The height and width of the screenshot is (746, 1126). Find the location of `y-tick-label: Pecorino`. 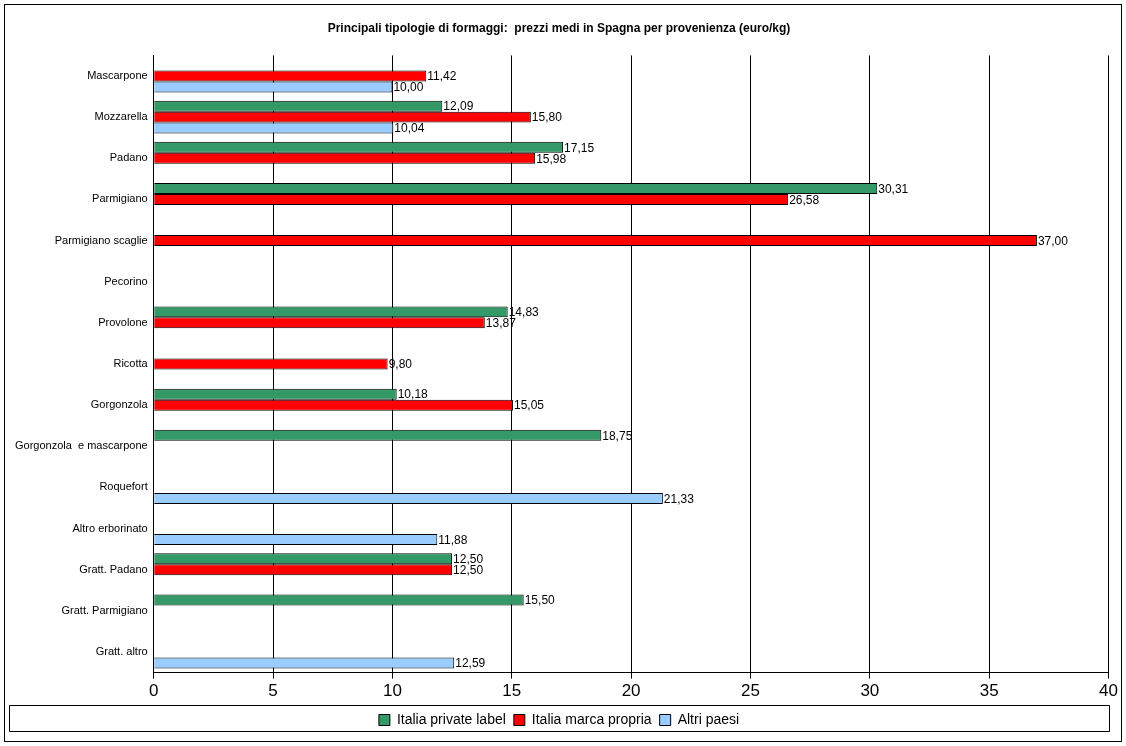

y-tick-label: Pecorino is located at coordinates (126, 280).